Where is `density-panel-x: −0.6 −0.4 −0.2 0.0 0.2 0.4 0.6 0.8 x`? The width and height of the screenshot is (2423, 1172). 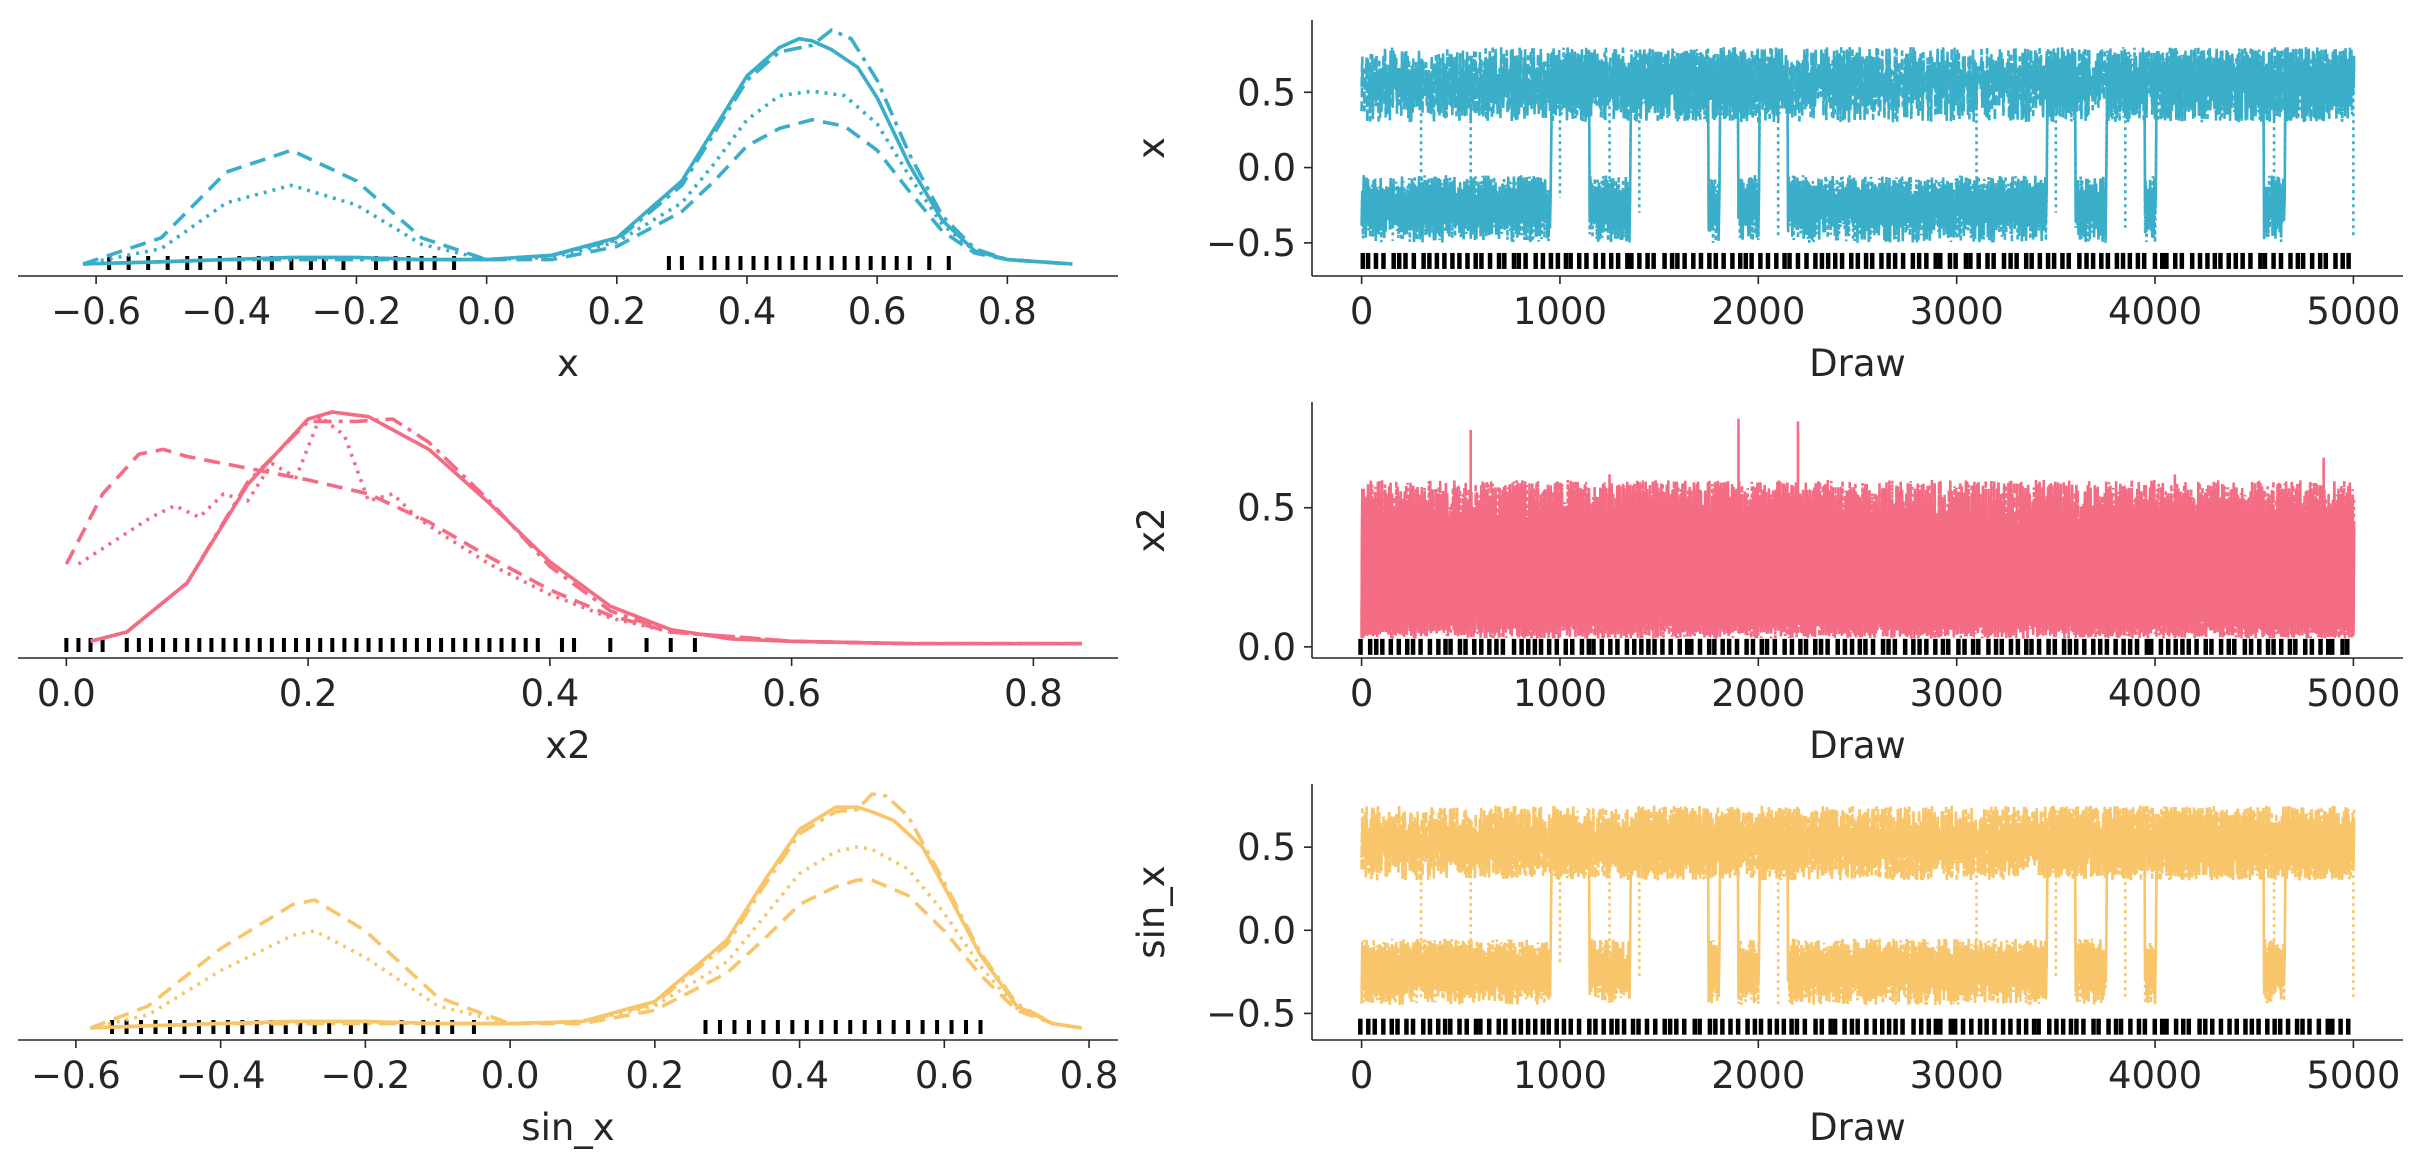 density-panel-x: −0.6 −0.4 −0.2 0.0 0.2 0.4 0.6 0.8 x is located at coordinates (568, 206).